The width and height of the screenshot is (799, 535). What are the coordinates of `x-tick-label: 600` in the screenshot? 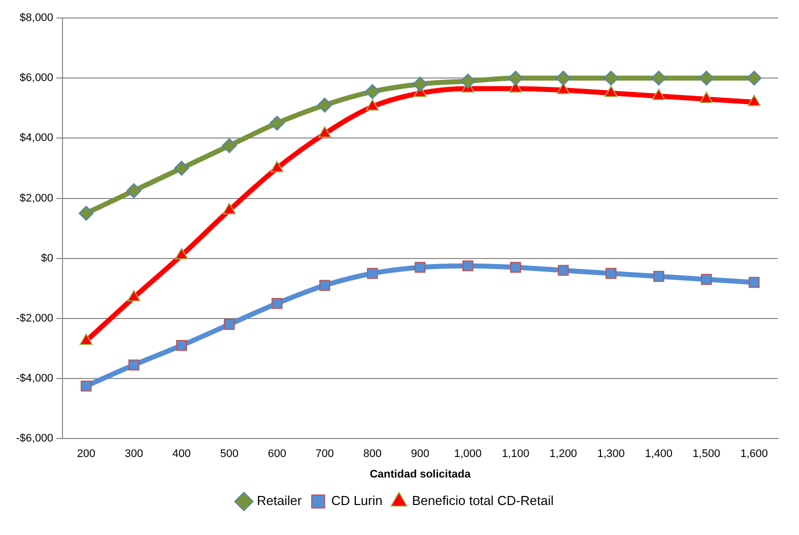 It's located at (277, 454).